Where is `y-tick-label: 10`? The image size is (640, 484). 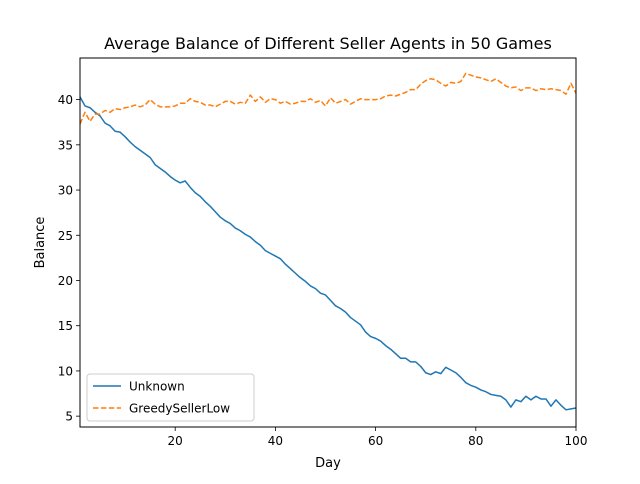 y-tick-label: 10 is located at coordinates (65, 371).